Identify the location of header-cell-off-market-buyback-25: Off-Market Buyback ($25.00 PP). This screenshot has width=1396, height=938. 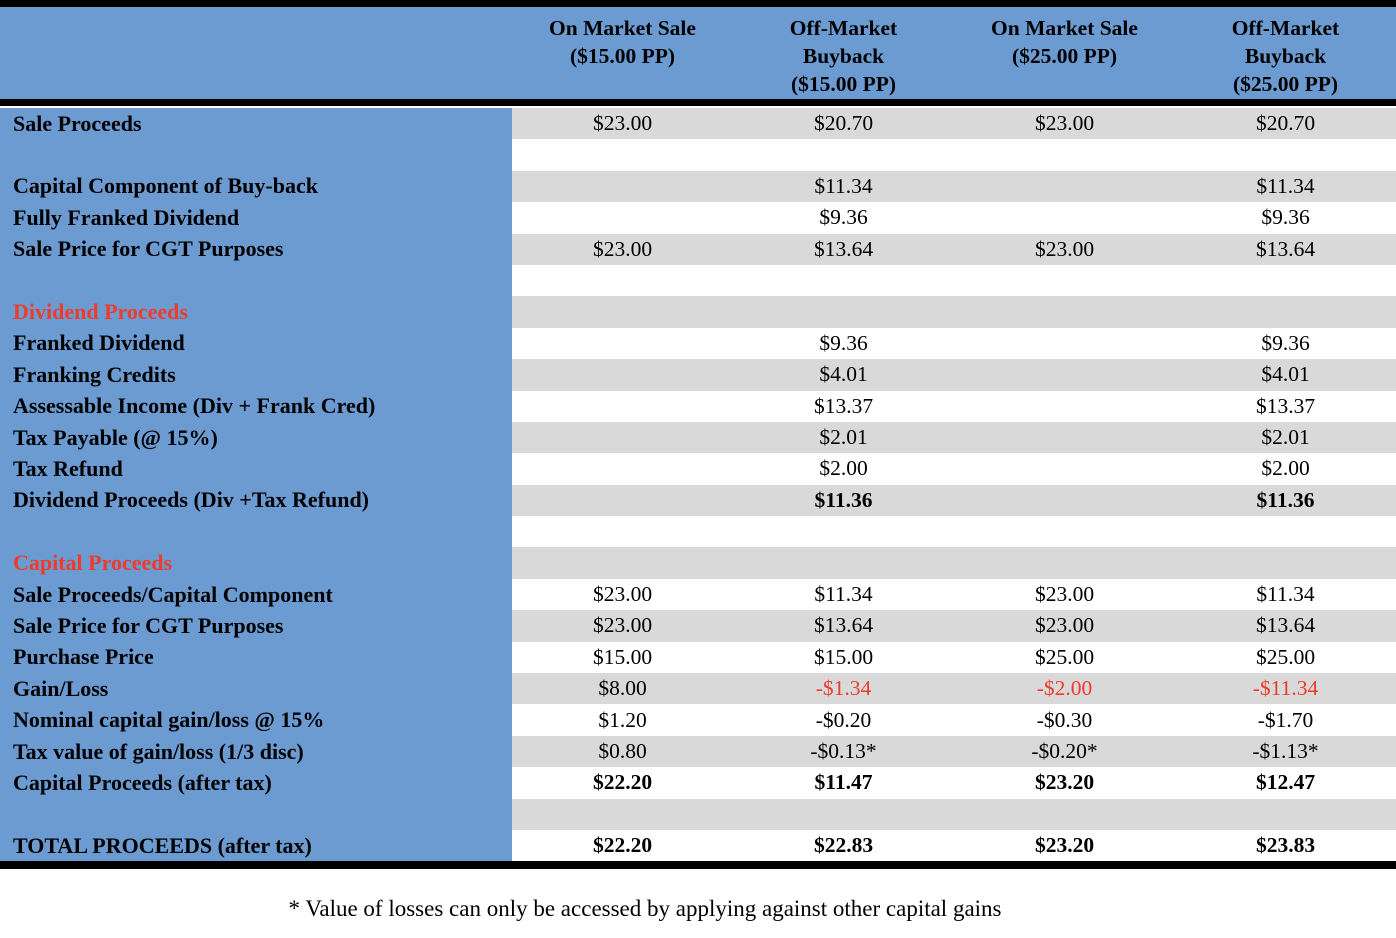
(1285, 56).